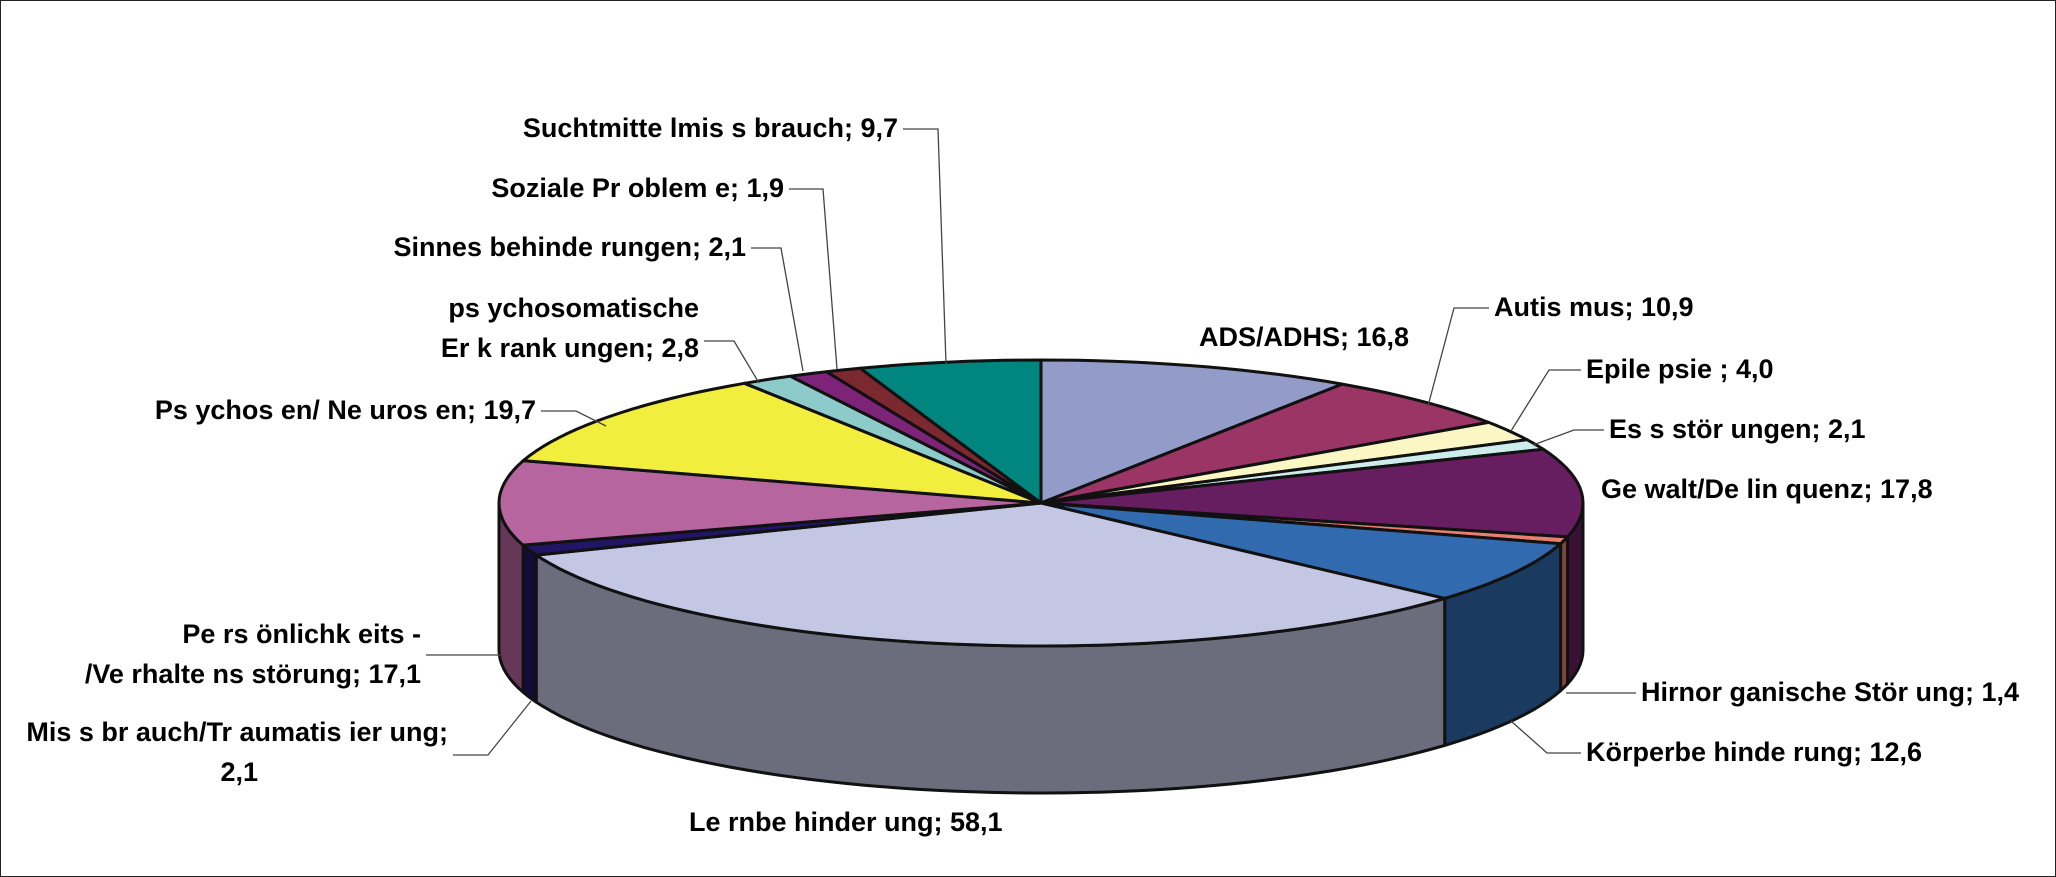  What do you see at coordinates (782, 443) in the screenshot?
I see `pie-slice-psychosen-neurosen` at bounding box center [782, 443].